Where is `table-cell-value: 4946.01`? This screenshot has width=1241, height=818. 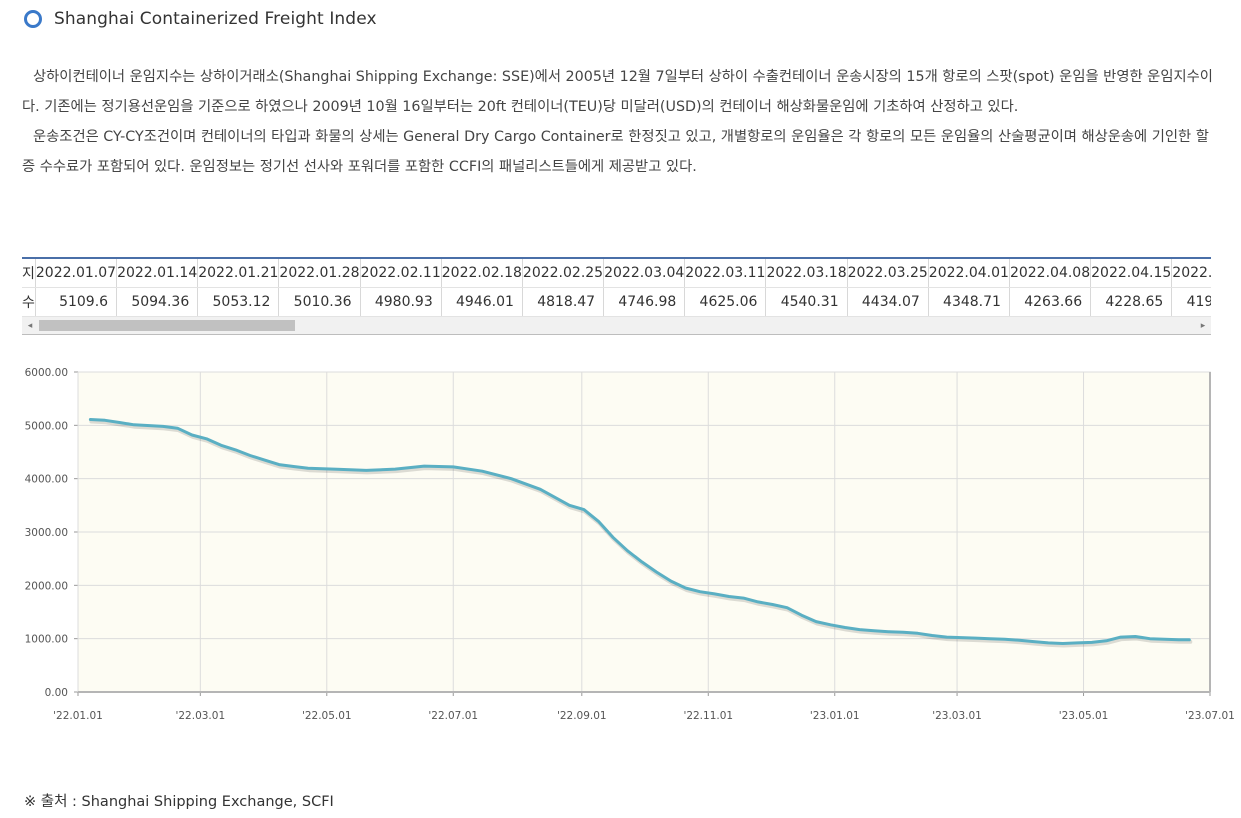
table-cell-value: 4946.01 is located at coordinates (482, 302).